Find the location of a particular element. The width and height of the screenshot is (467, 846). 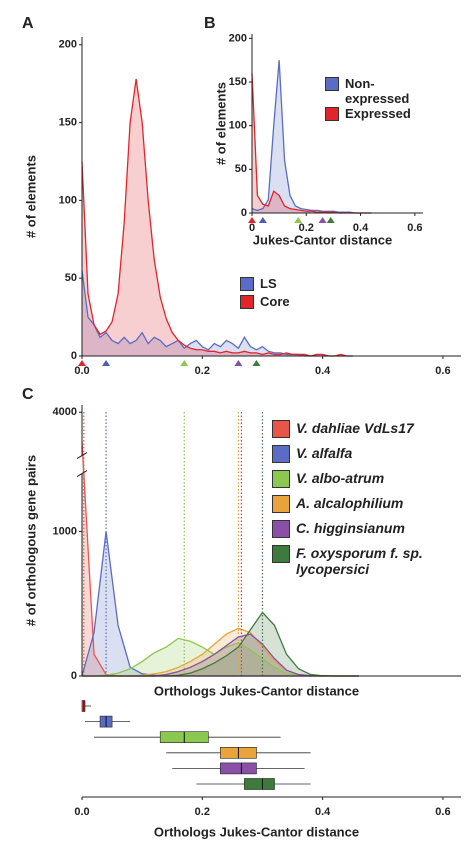

legend-item: V. albo-atrum is located at coordinates (366, 482).